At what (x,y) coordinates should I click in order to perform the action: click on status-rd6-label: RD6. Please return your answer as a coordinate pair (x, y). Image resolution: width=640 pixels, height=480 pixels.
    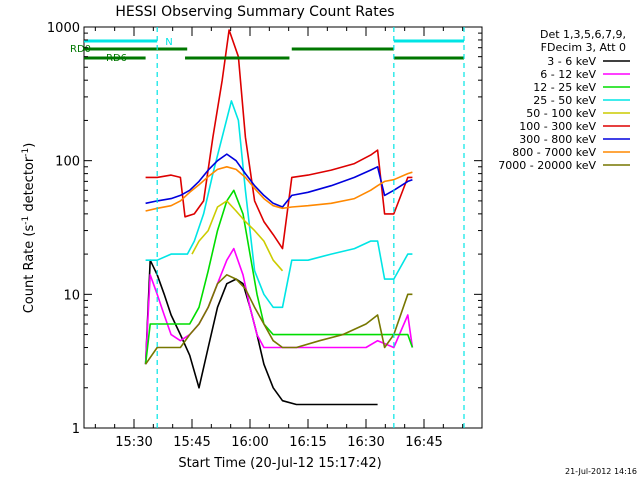
    Looking at the image, I should click on (116, 58).